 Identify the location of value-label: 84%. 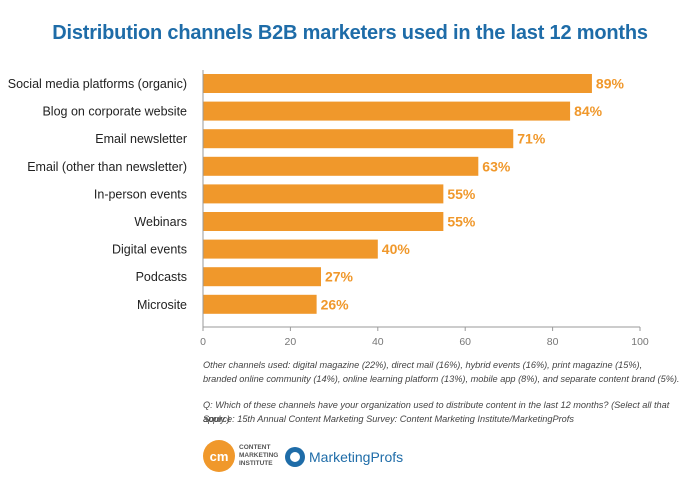
(588, 111).